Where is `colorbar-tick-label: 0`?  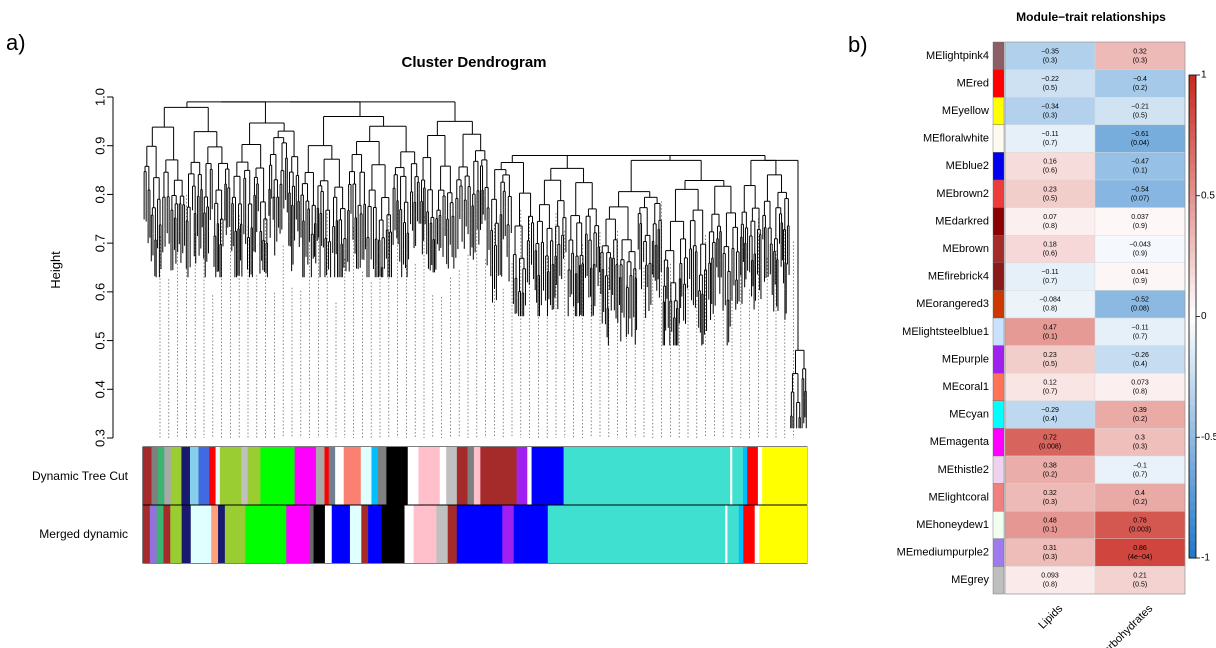 colorbar-tick-label: 0 is located at coordinates (1204, 316).